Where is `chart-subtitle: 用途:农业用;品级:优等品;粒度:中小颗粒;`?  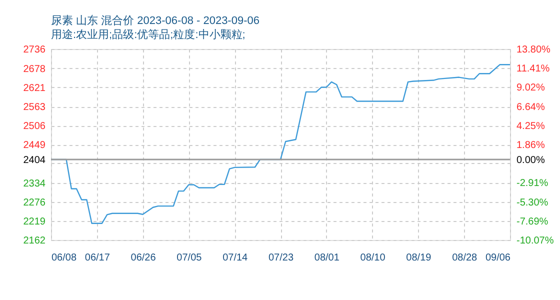
chart-subtitle: 用途:农业用;品级:优等品;粒度:中小颗粒; is located at coordinates (148, 34).